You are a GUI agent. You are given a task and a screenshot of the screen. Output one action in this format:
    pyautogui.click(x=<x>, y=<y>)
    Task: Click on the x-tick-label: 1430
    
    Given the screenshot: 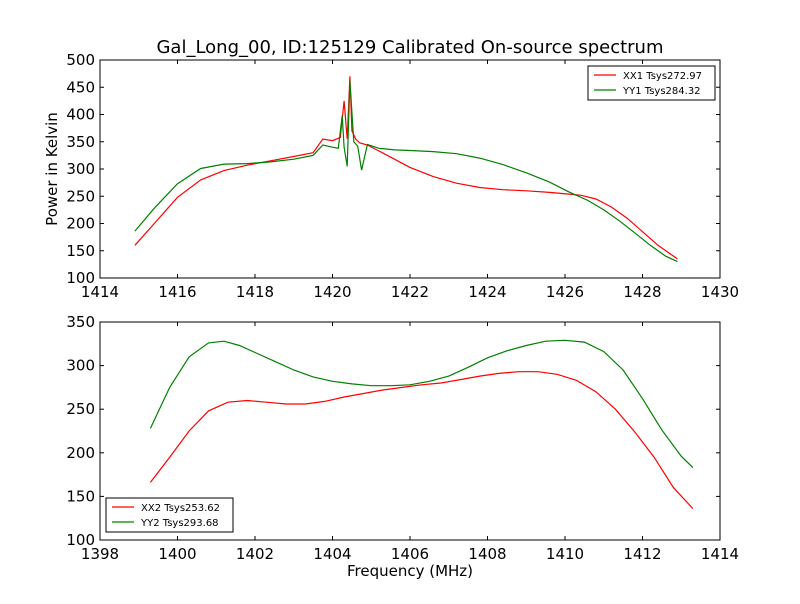 What is the action you would take?
    pyautogui.click(x=720, y=292)
    